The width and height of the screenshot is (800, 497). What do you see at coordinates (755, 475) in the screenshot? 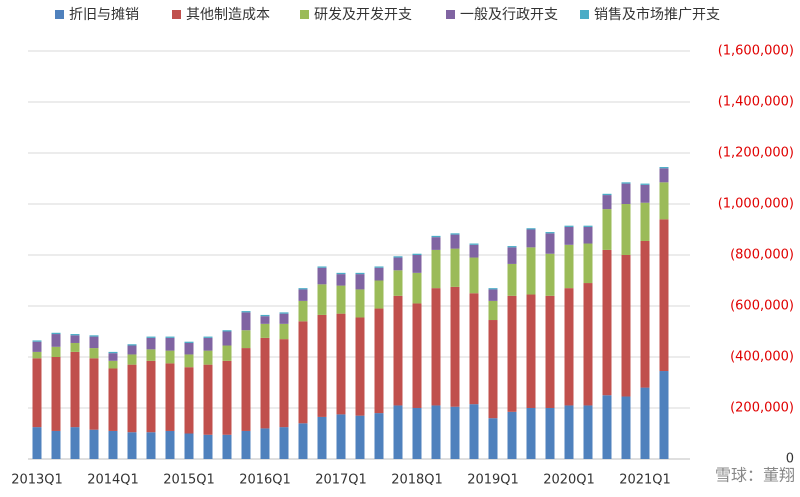
I see `watermark: 雪球：董翔` at bounding box center [755, 475].